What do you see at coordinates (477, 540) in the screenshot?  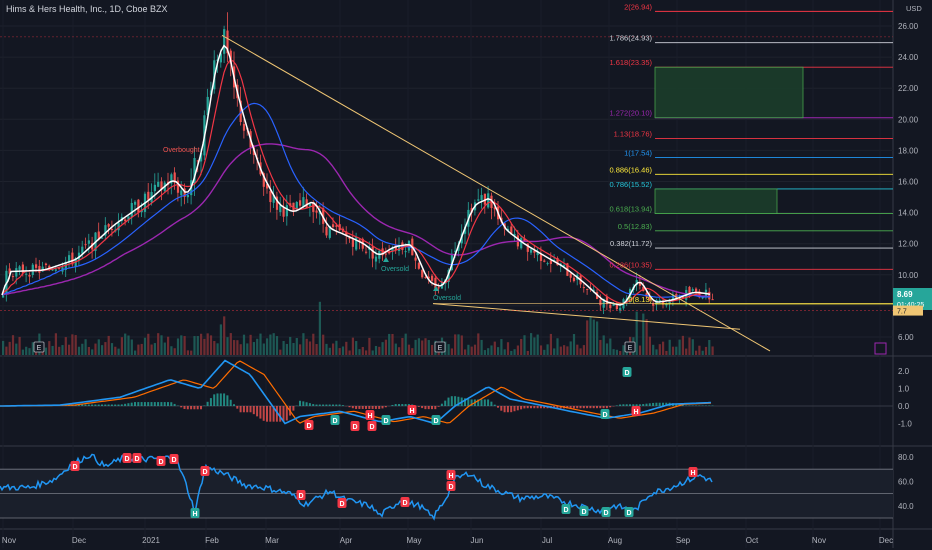 I see `time-tick-label: Jun` at bounding box center [477, 540].